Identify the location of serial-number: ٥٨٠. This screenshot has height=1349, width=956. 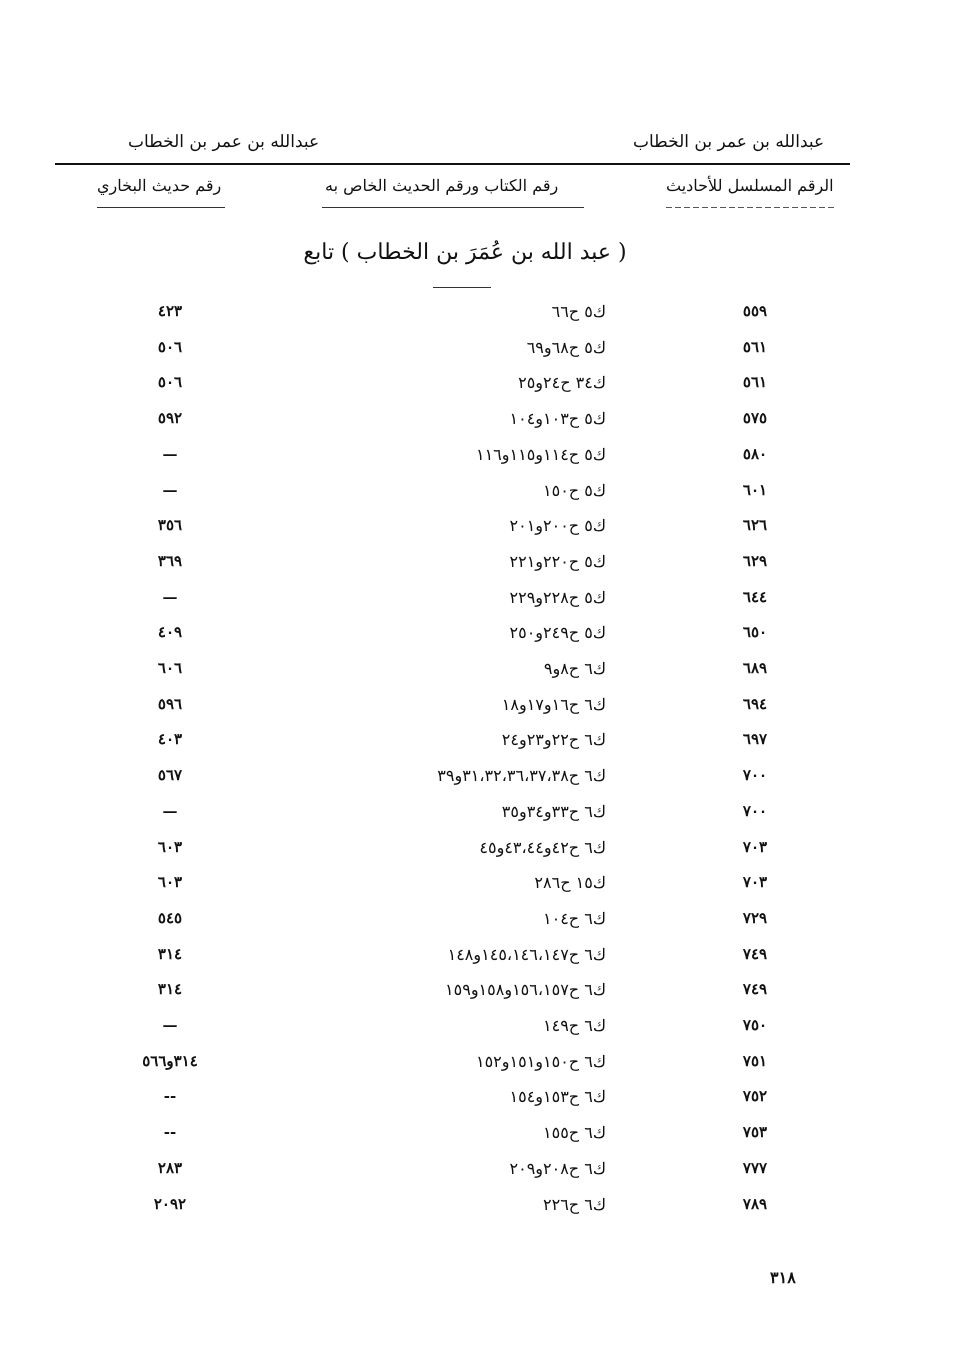
(755, 453).